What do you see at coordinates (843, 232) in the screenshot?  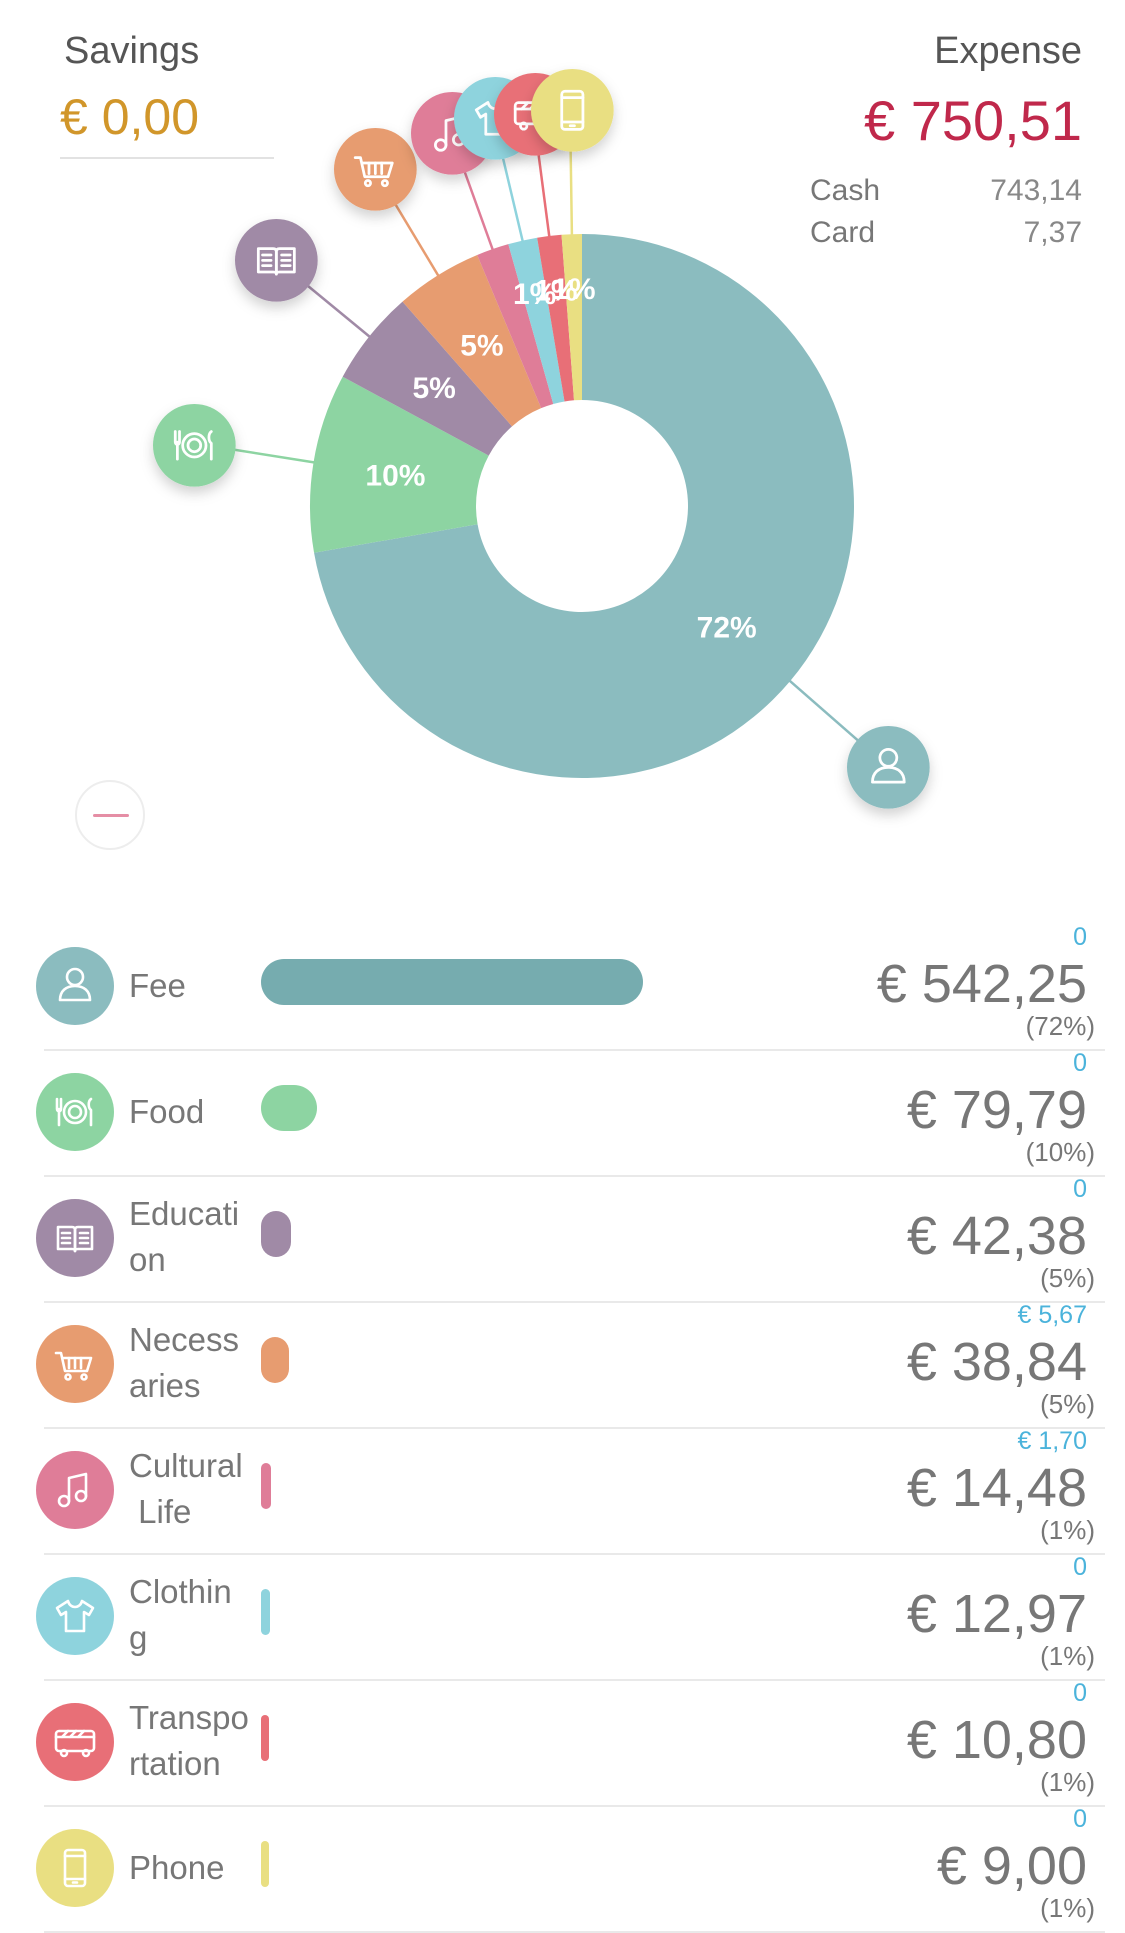 I see `card-label: Card` at bounding box center [843, 232].